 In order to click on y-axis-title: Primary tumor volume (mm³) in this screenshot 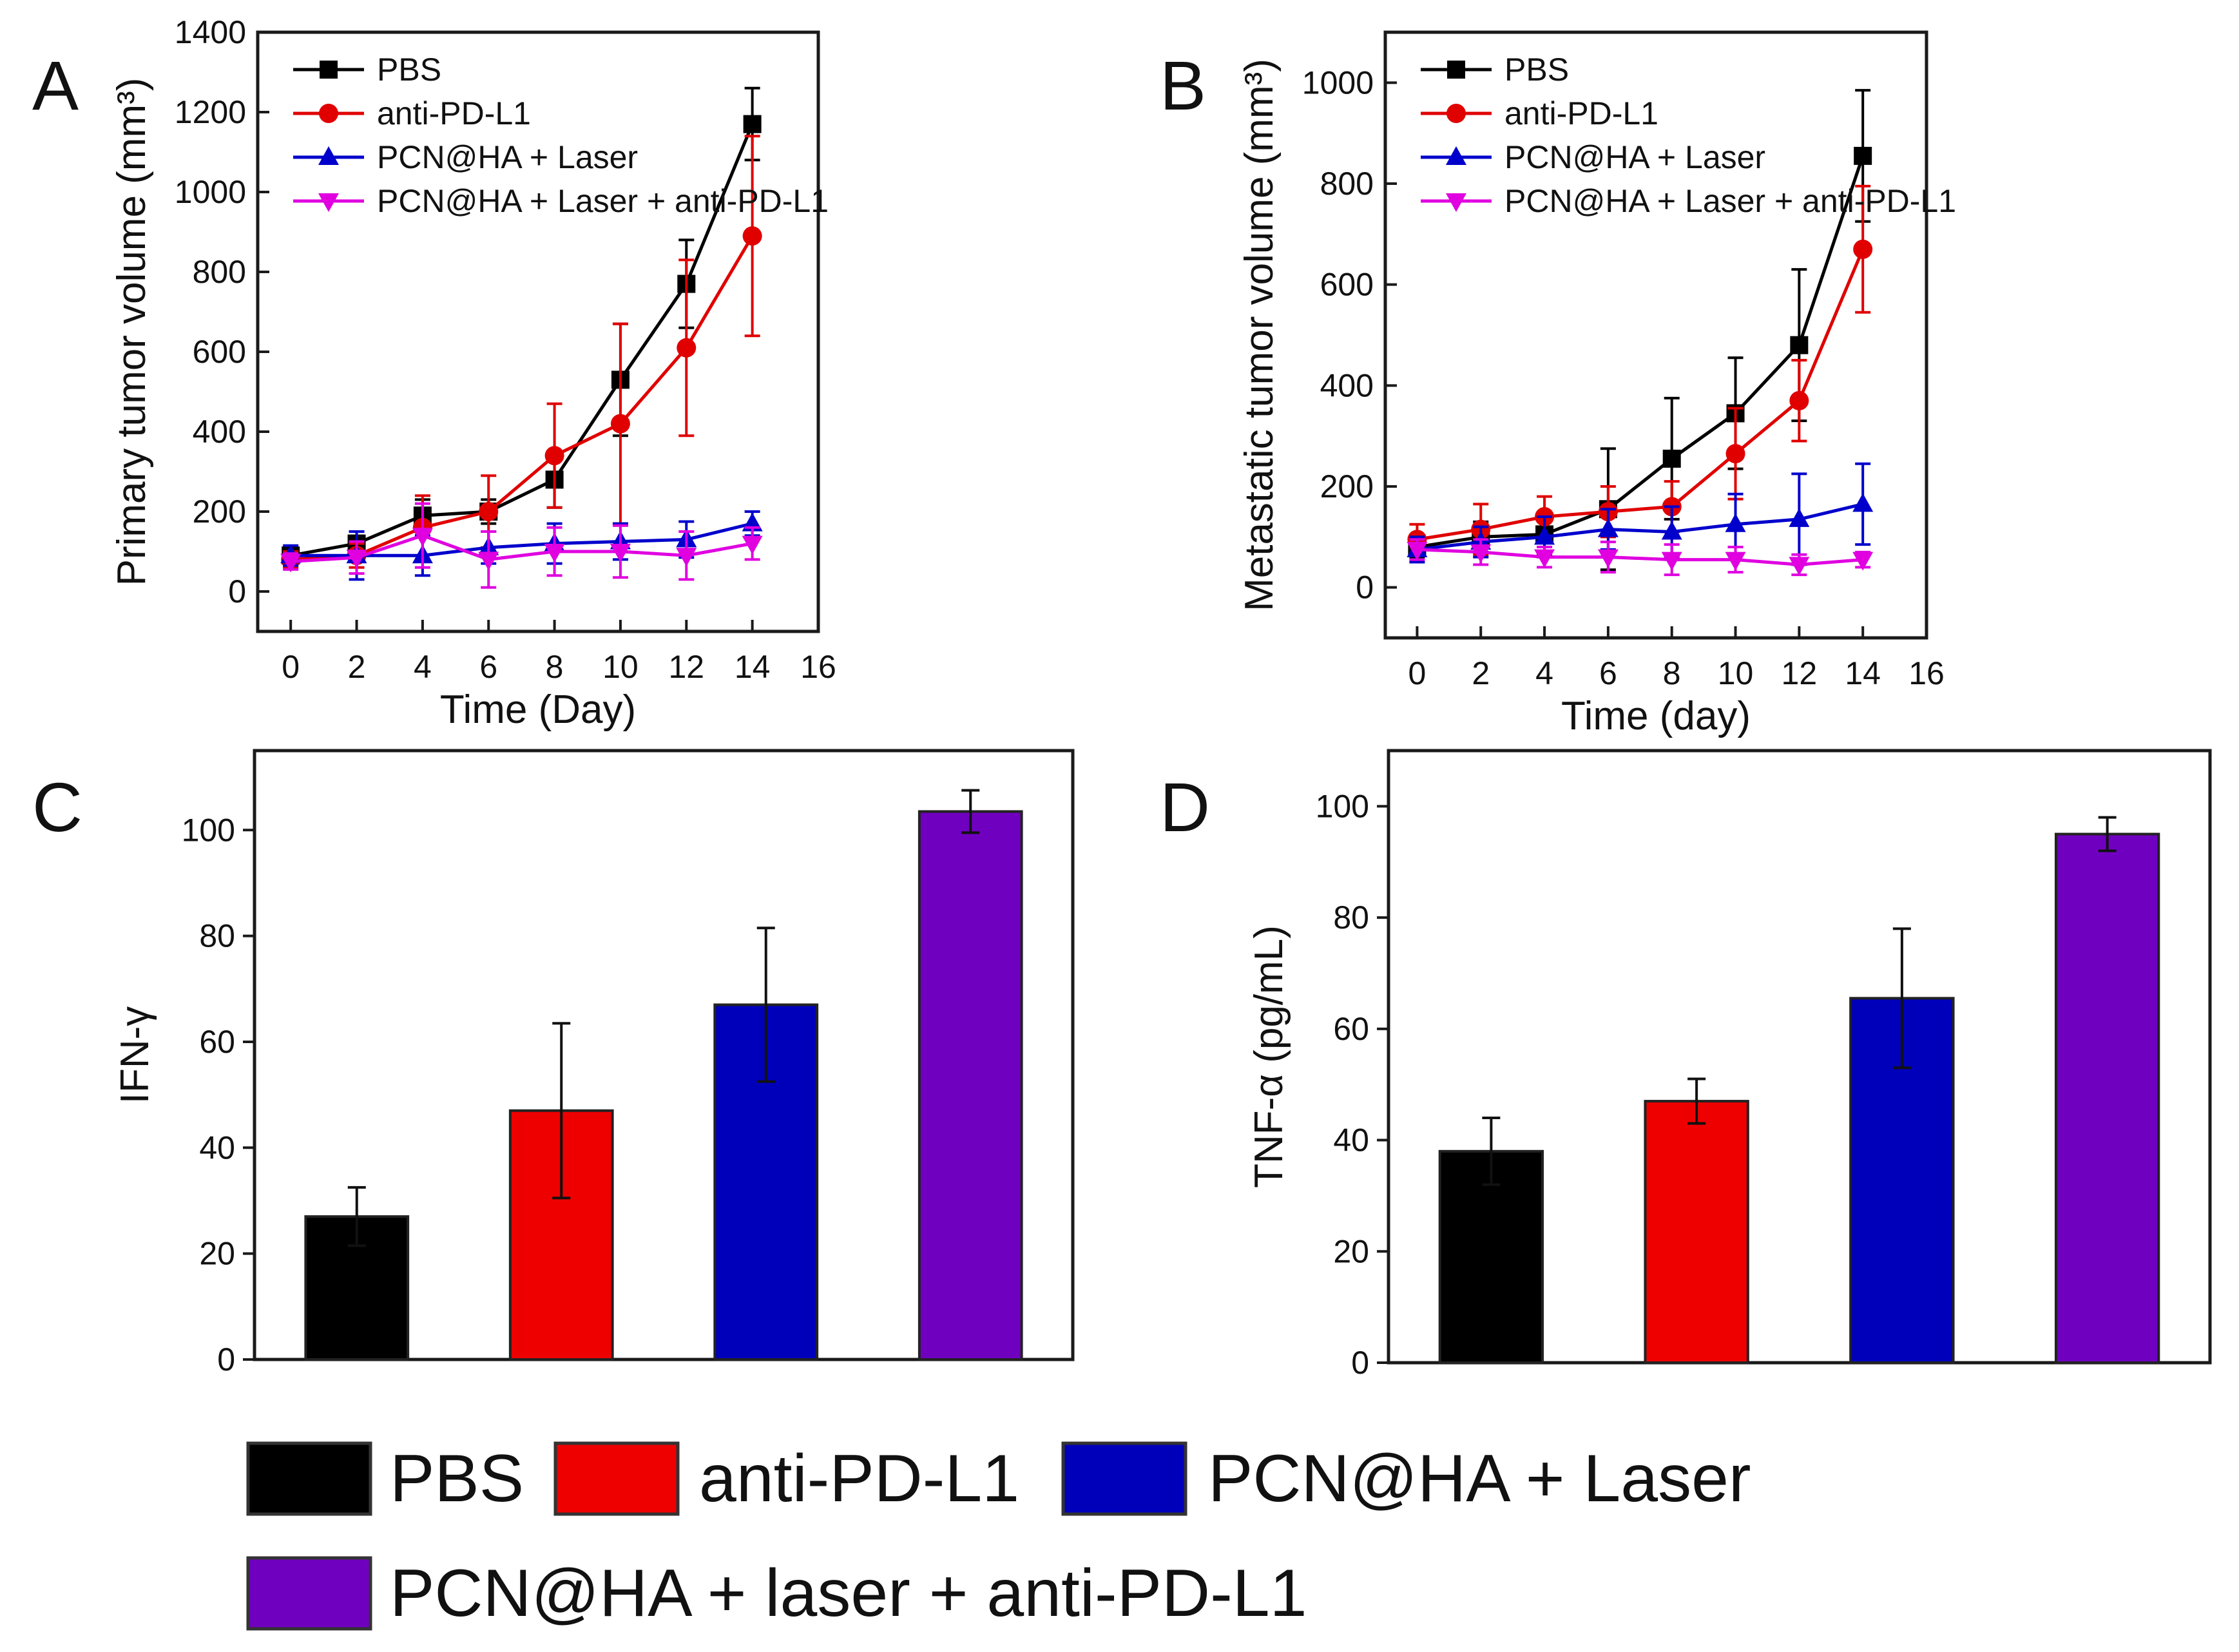, I will do `click(132, 332)`.